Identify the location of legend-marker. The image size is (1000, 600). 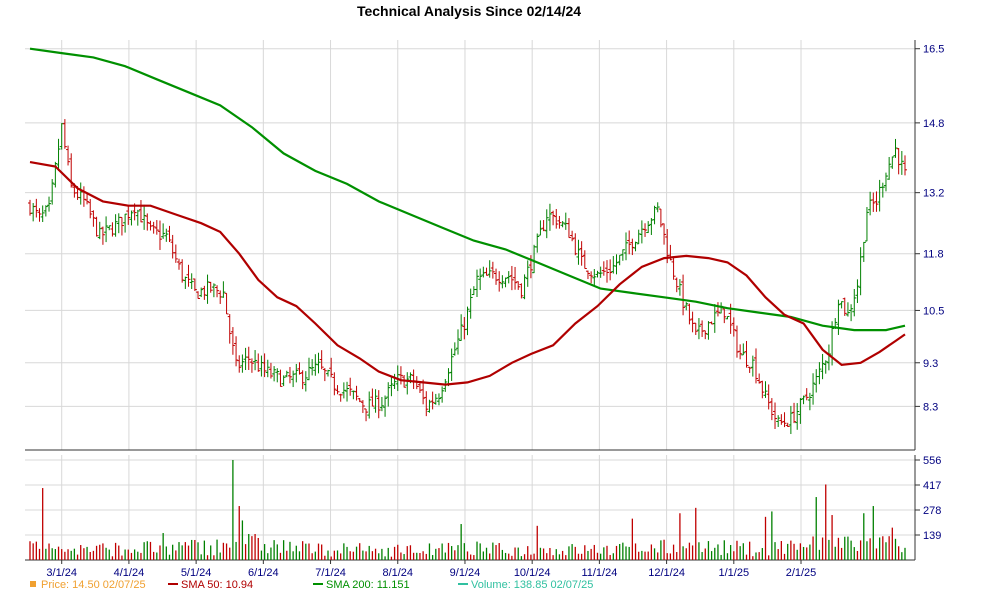
(33, 584).